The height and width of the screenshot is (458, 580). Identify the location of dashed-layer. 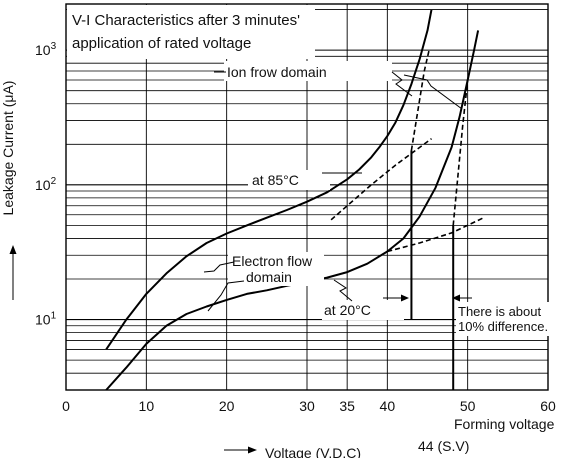
(407, 151).